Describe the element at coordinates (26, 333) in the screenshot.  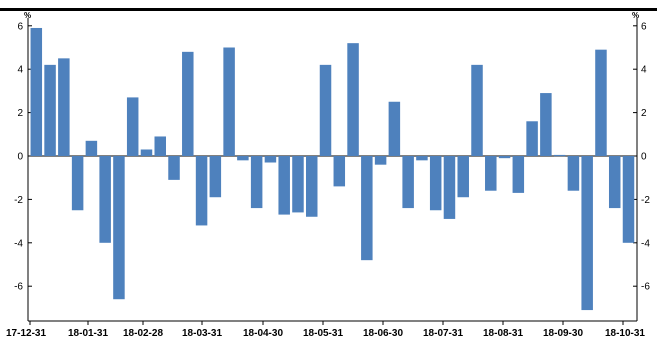
I see `x-tick-label: 17-12-31` at that location.